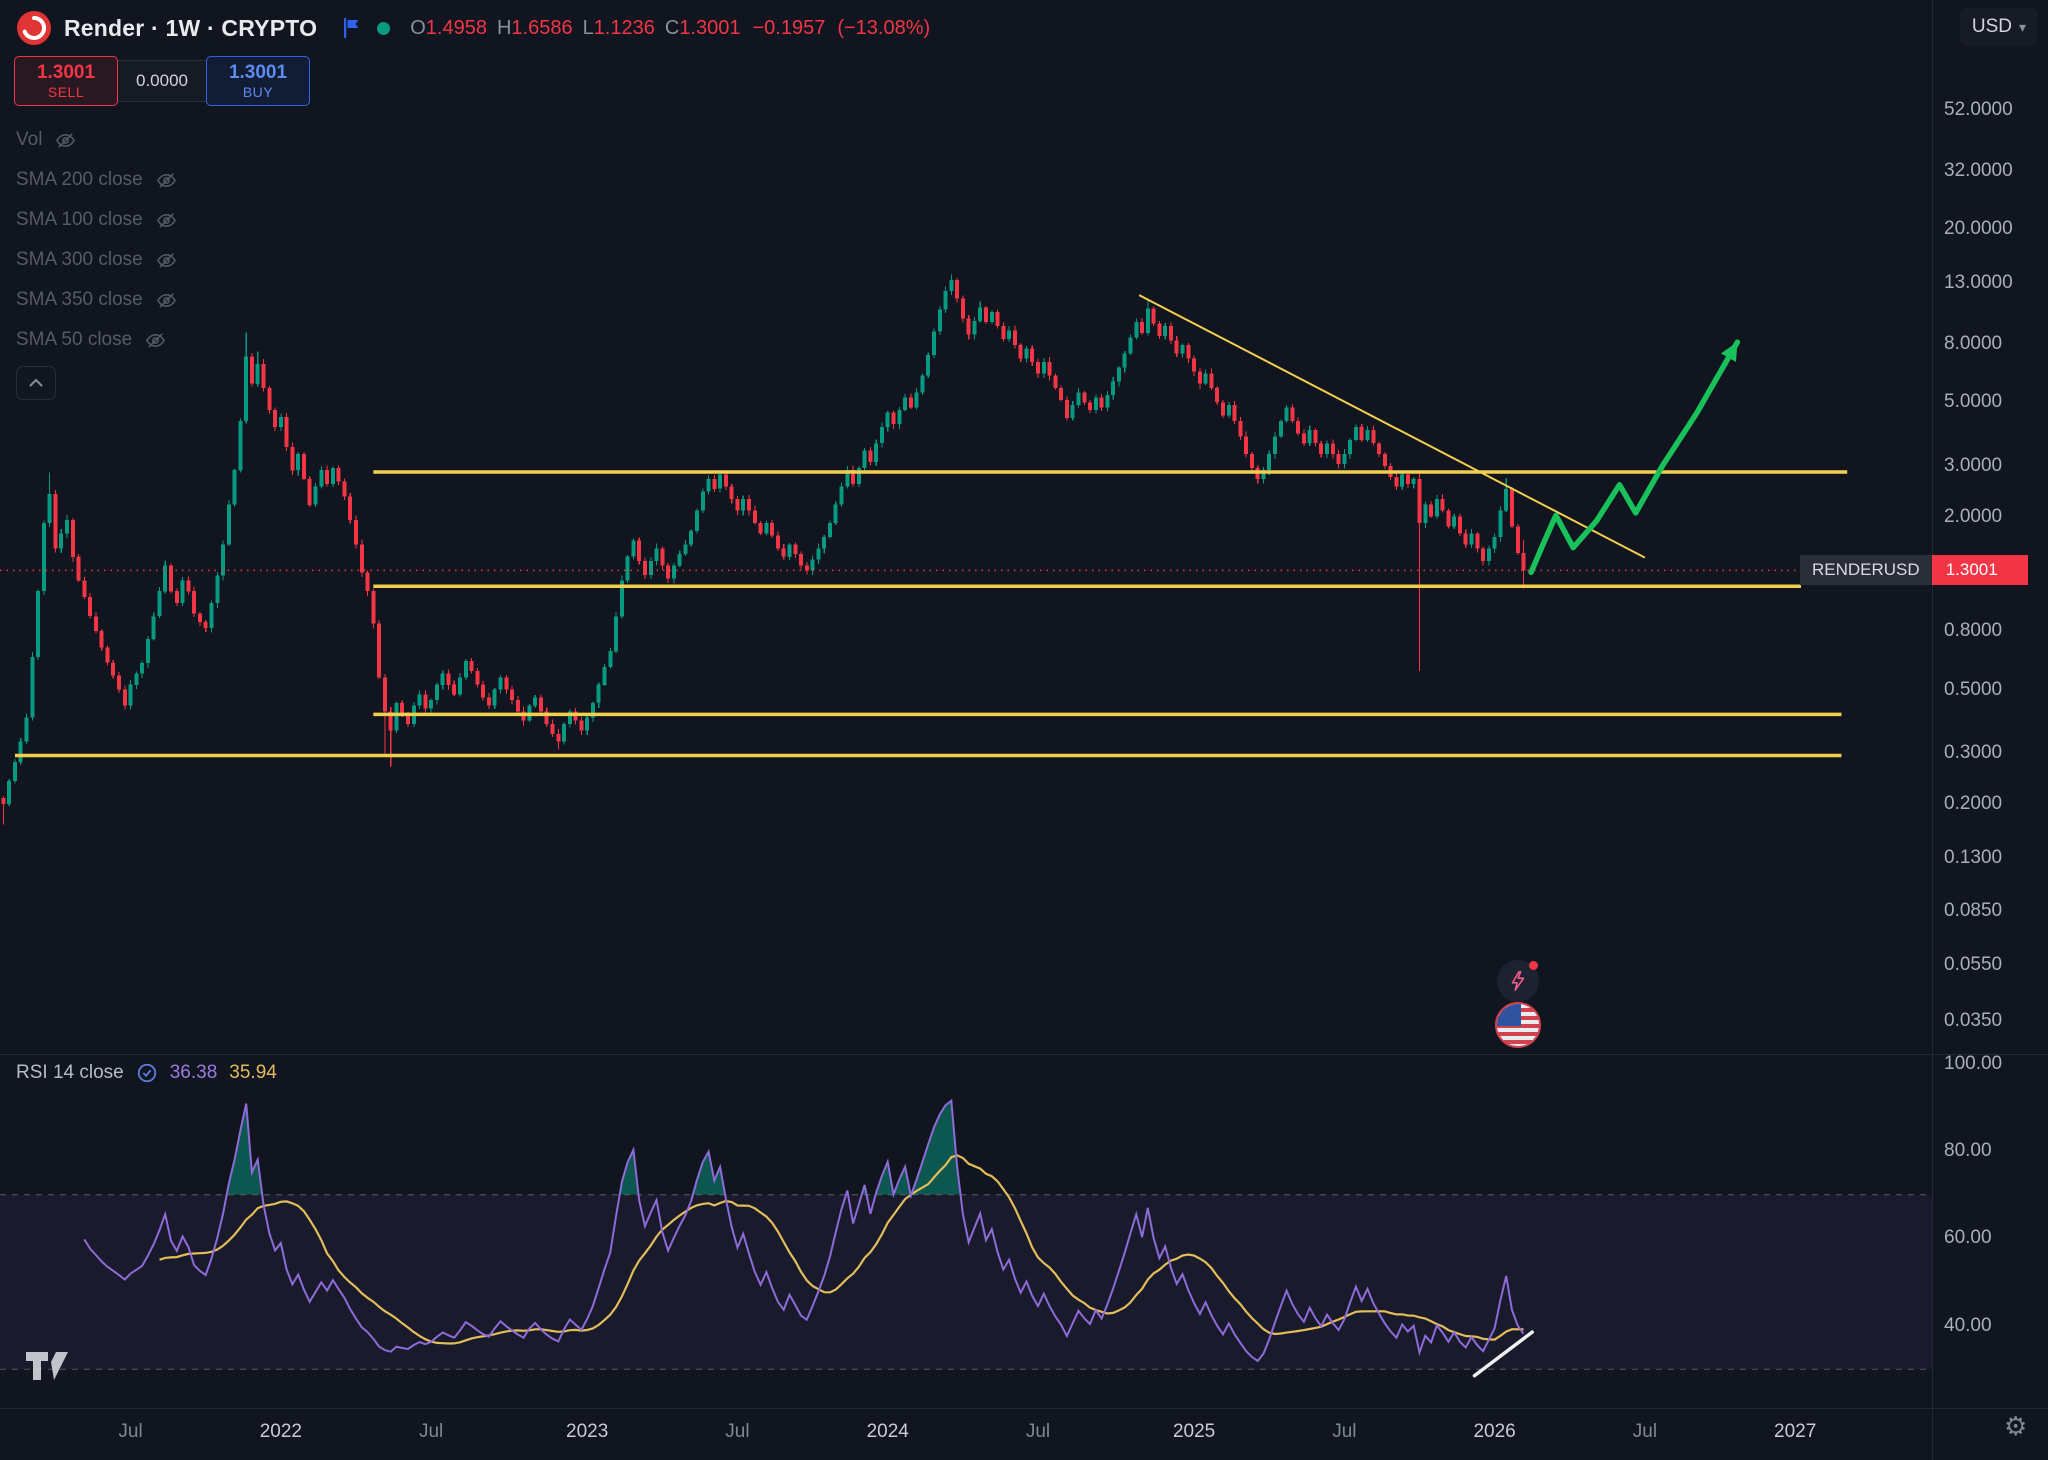 This screenshot has width=2048, height=1460. I want to click on price-axis-label: 5.0000, so click(1973, 402).